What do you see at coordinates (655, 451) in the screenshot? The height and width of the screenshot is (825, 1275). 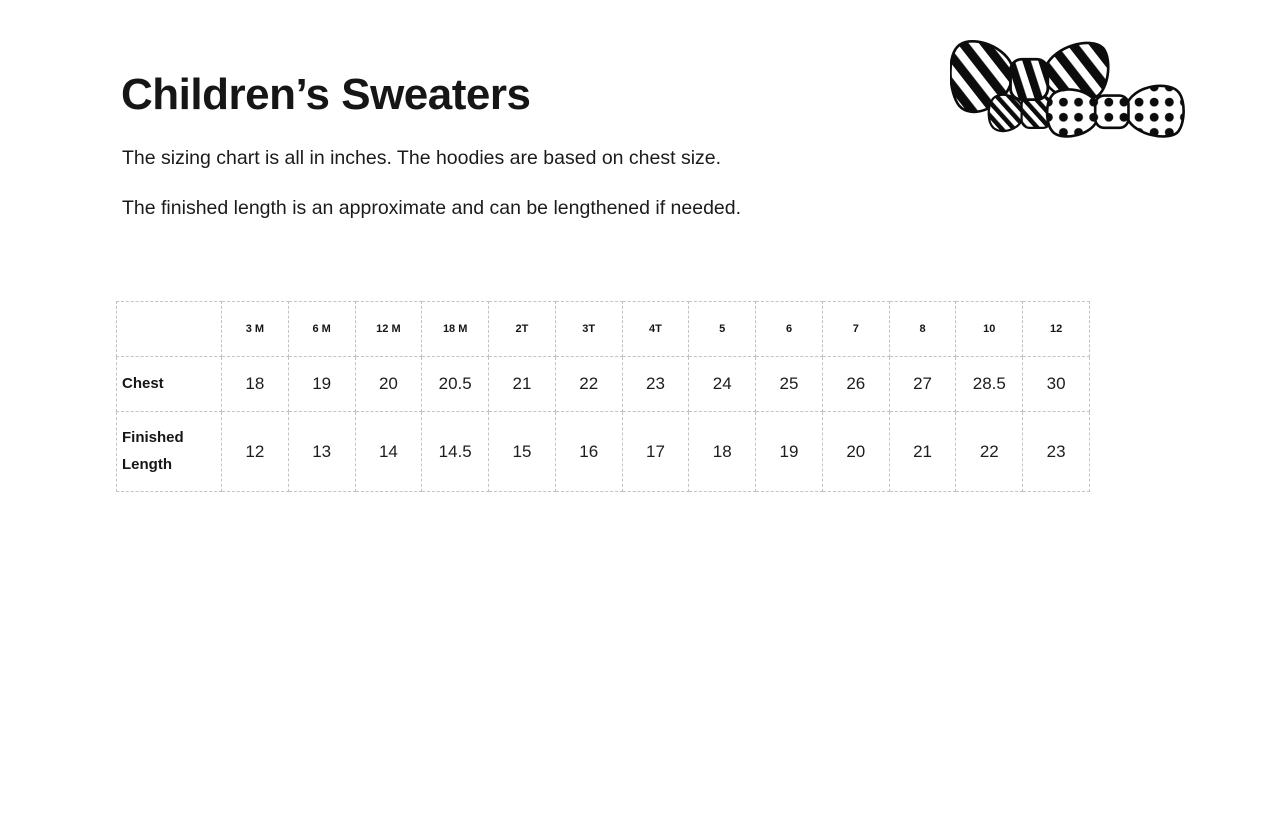 I see `value-cell: 17` at bounding box center [655, 451].